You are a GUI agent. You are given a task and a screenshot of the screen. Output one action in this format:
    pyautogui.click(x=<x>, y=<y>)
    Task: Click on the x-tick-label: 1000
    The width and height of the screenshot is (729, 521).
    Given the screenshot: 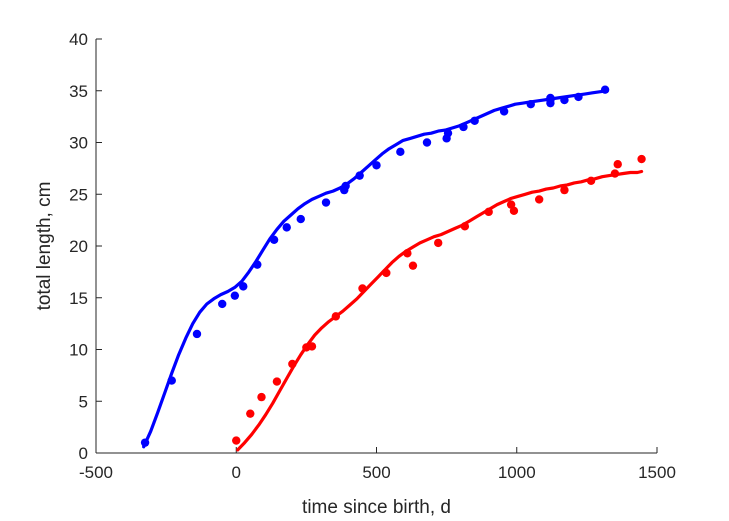 What is the action you would take?
    pyautogui.click(x=517, y=472)
    